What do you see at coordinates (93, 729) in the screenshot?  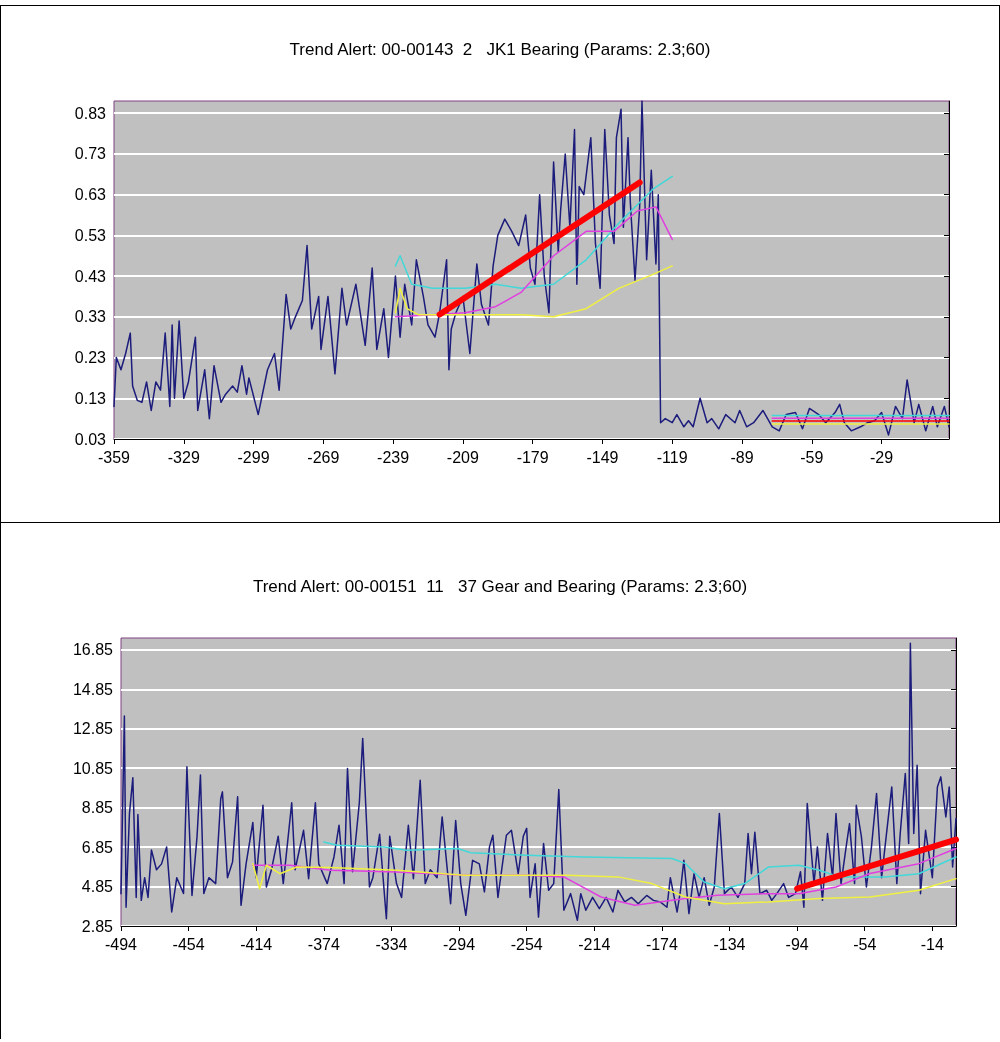 I see `y-tick-label: 12.85` at bounding box center [93, 729].